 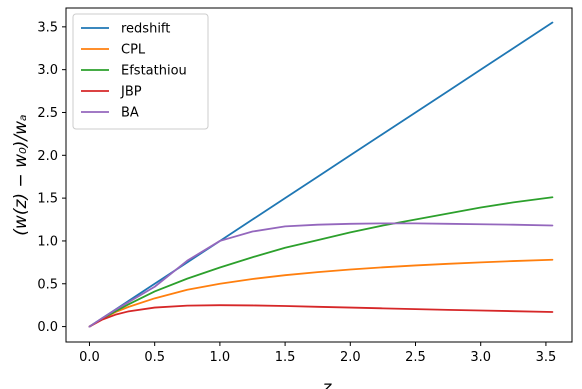 I want to click on x-tick-label: 2.0, so click(x=350, y=357).